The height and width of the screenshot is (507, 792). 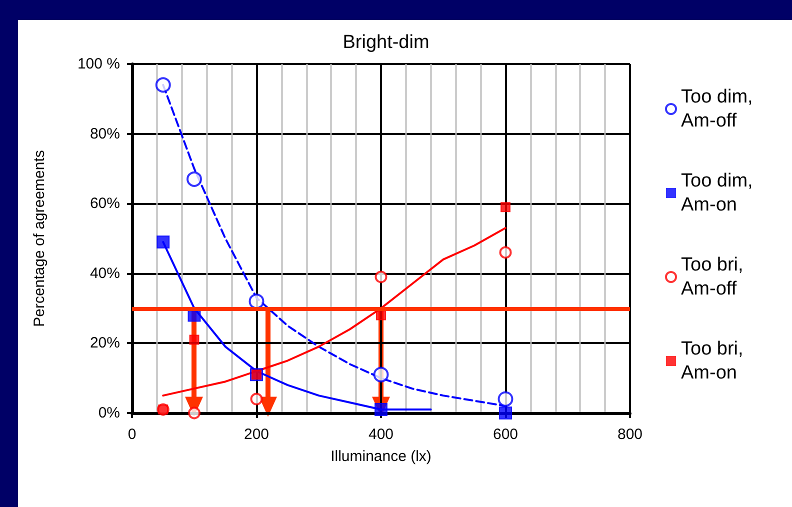 I want to click on y-axis-title: Percentage of agreements, so click(x=39, y=238).